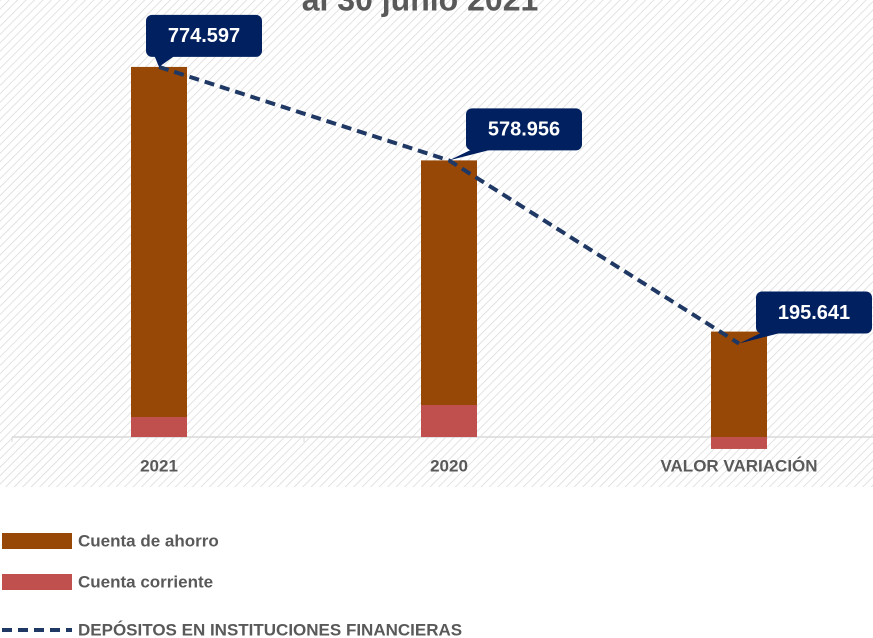 The image size is (873, 638). Describe the element at coordinates (270, 629) in the screenshot. I see `legend-label: DEPÓSITOS EN INSTITUCIONES FINANCIERAS` at that location.